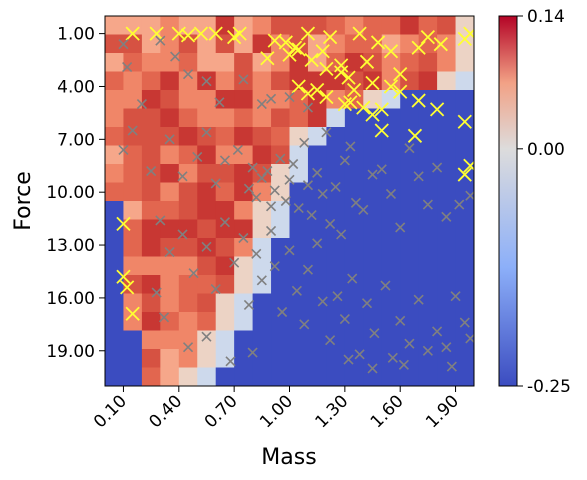 This screenshot has width=587, height=480. Describe the element at coordinates (288, 457) in the screenshot. I see `x-axis-title: Mass` at that location.